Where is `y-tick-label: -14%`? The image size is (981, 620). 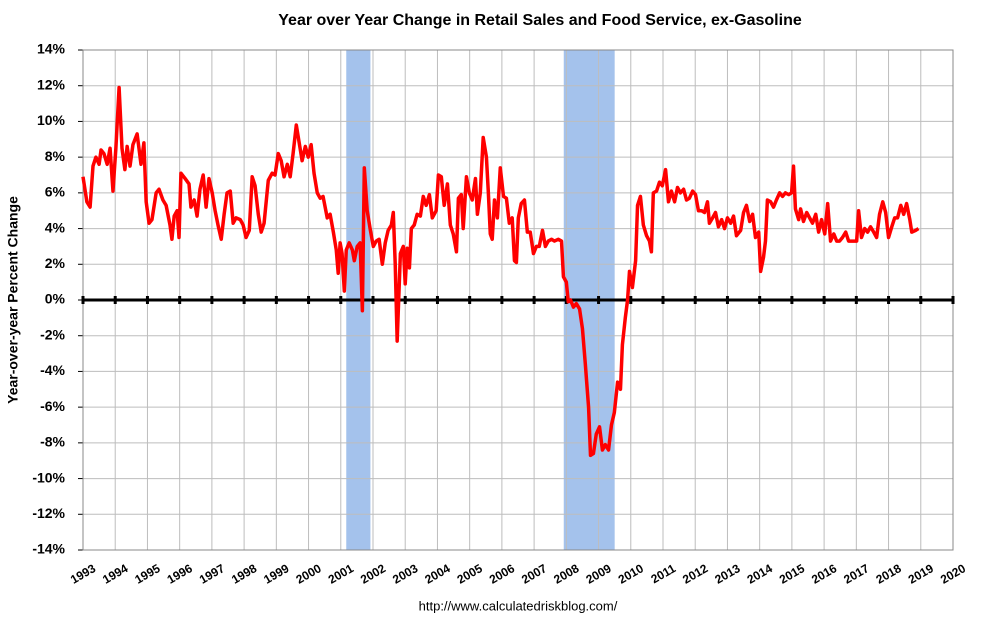
y-tick-label: -14% is located at coordinates (48, 549).